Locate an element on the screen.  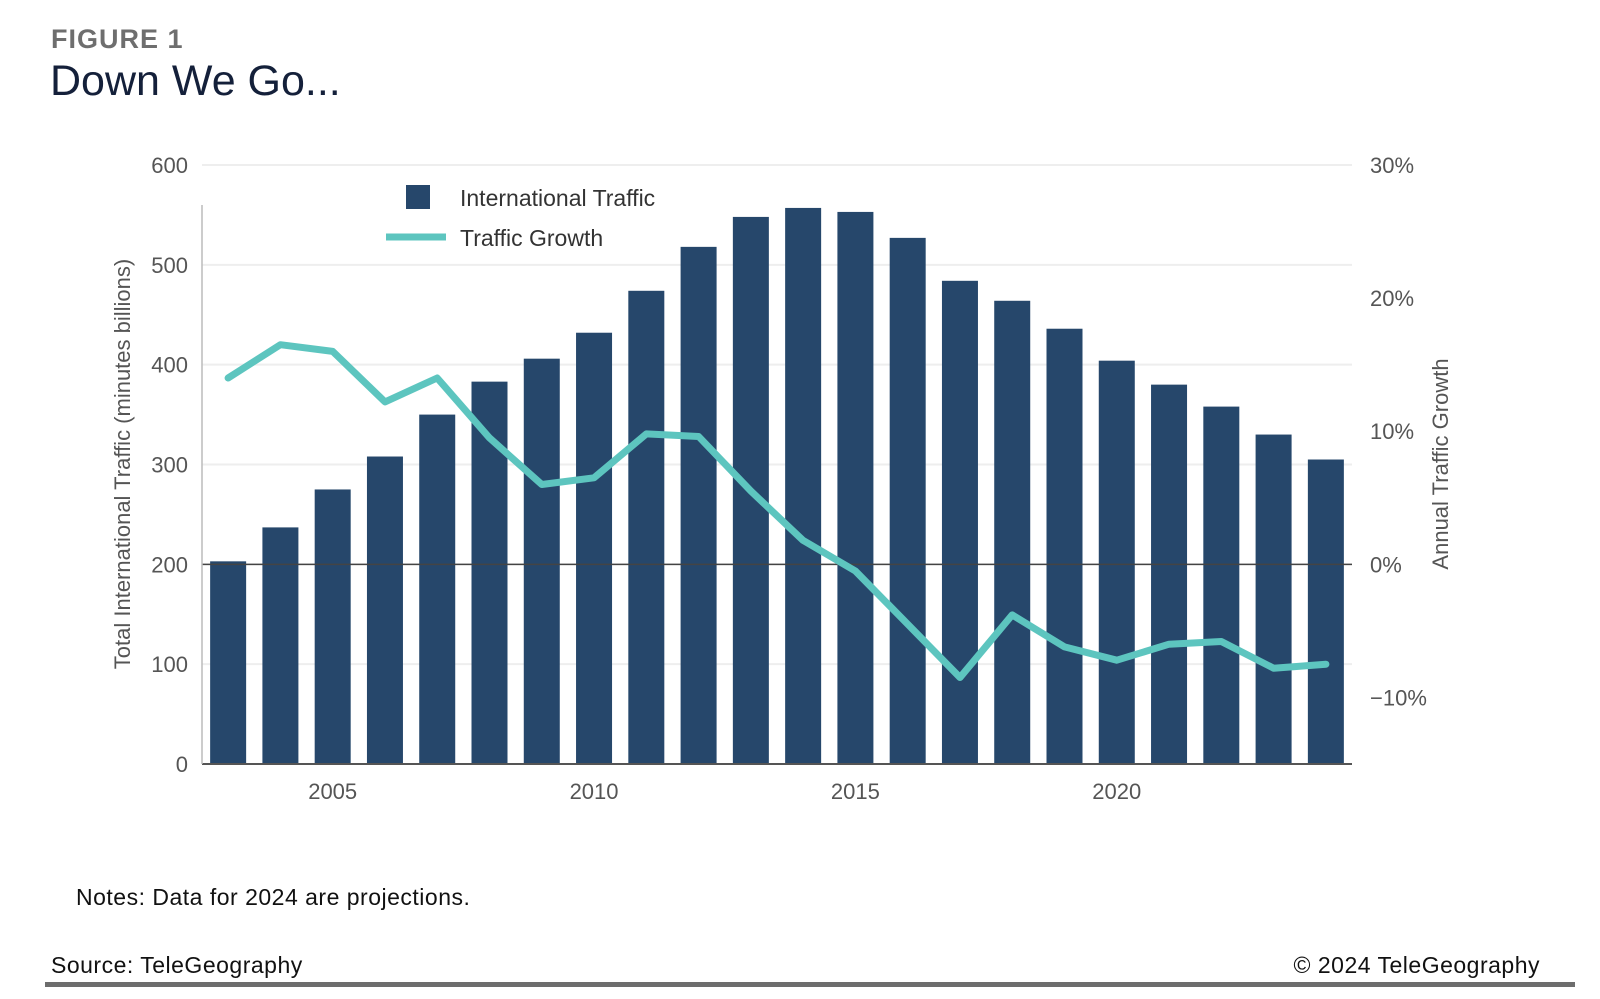
bar-2004 is located at coordinates (280, 645).